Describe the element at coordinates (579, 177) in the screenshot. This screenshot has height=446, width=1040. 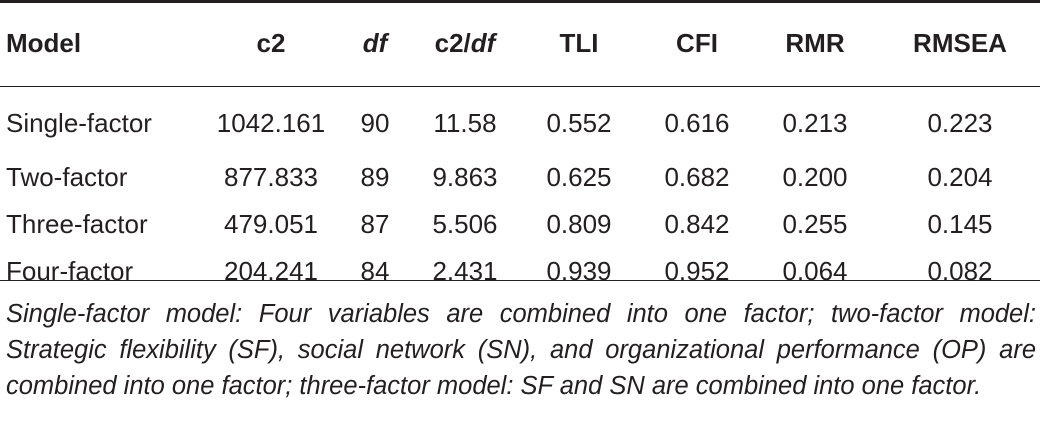
I see `cell-tli: 0.625` at that location.